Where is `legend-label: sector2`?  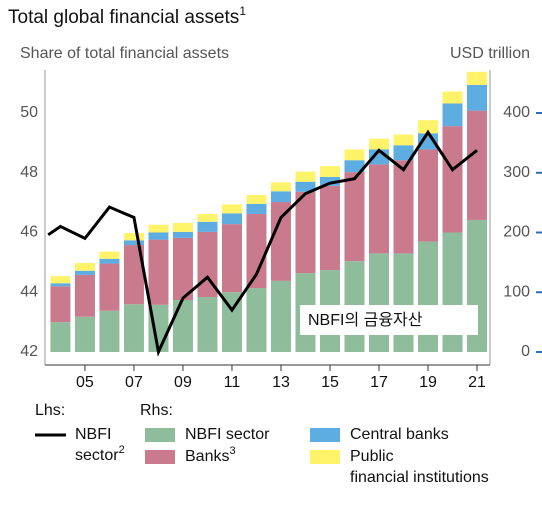 legend-label: sector2 is located at coordinates (100, 454).